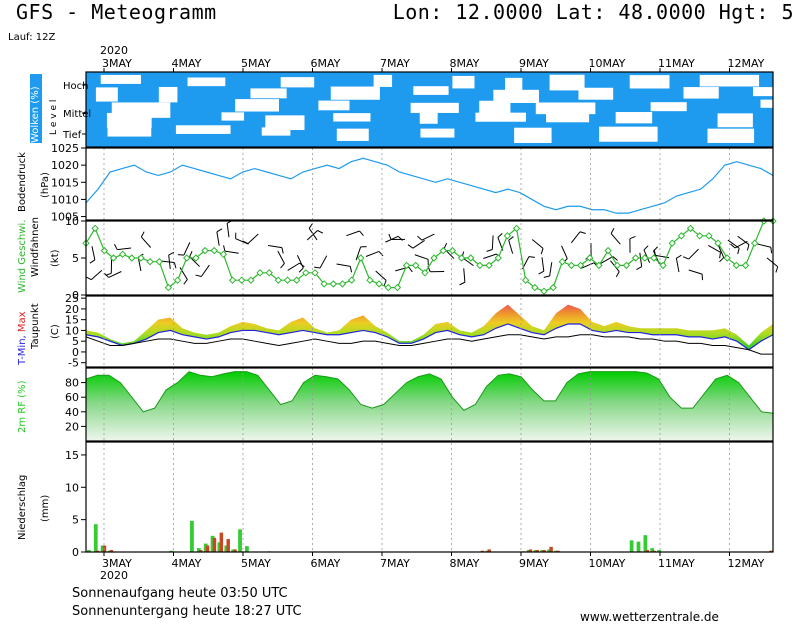 The width and height of the screenshot is (800, 625). What do you see at coordinates (326, 563) in the screenshot?
I see `date-label-bottom: 6MAY` at bounding box center [326, 563].